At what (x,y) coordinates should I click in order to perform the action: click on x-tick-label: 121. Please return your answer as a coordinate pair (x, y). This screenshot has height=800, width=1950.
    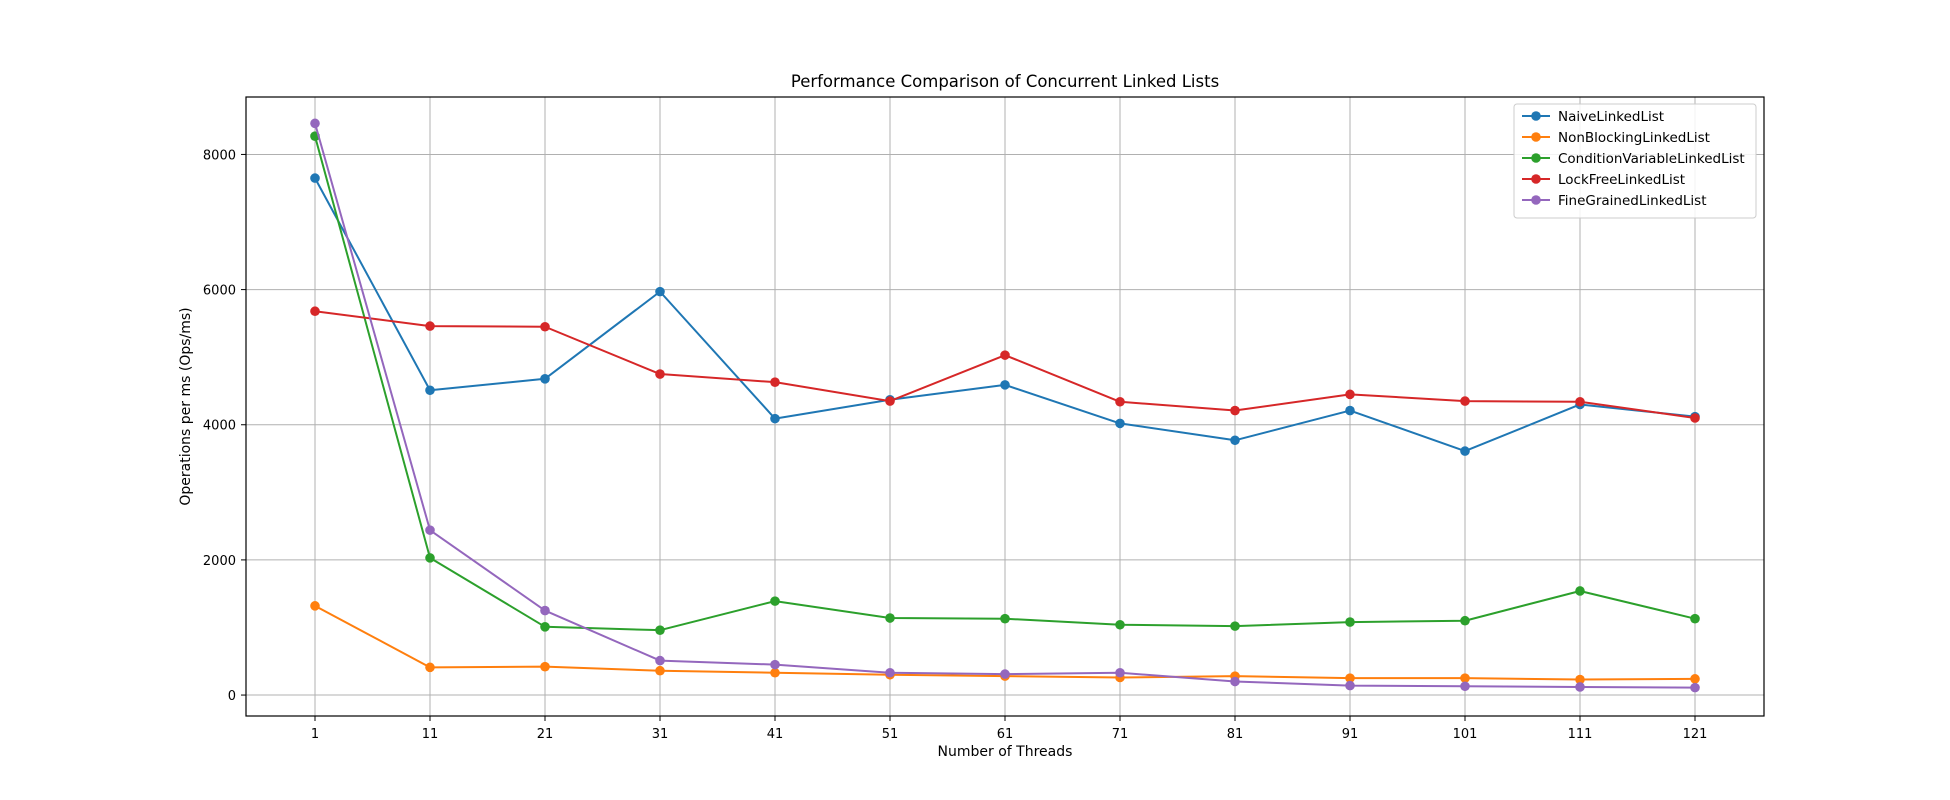
    Looking at the image, I should click on (1695, 734).